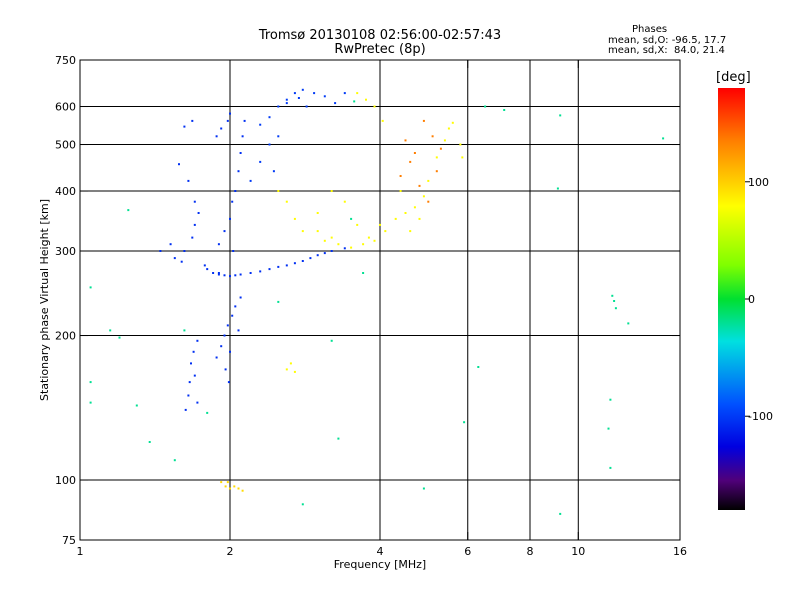 The image size is (800, 600). What do you see at coordinates (751, 299) in the screenshot?
I see `colorbar-tick-label: 0` at bounding box center [751, 299].